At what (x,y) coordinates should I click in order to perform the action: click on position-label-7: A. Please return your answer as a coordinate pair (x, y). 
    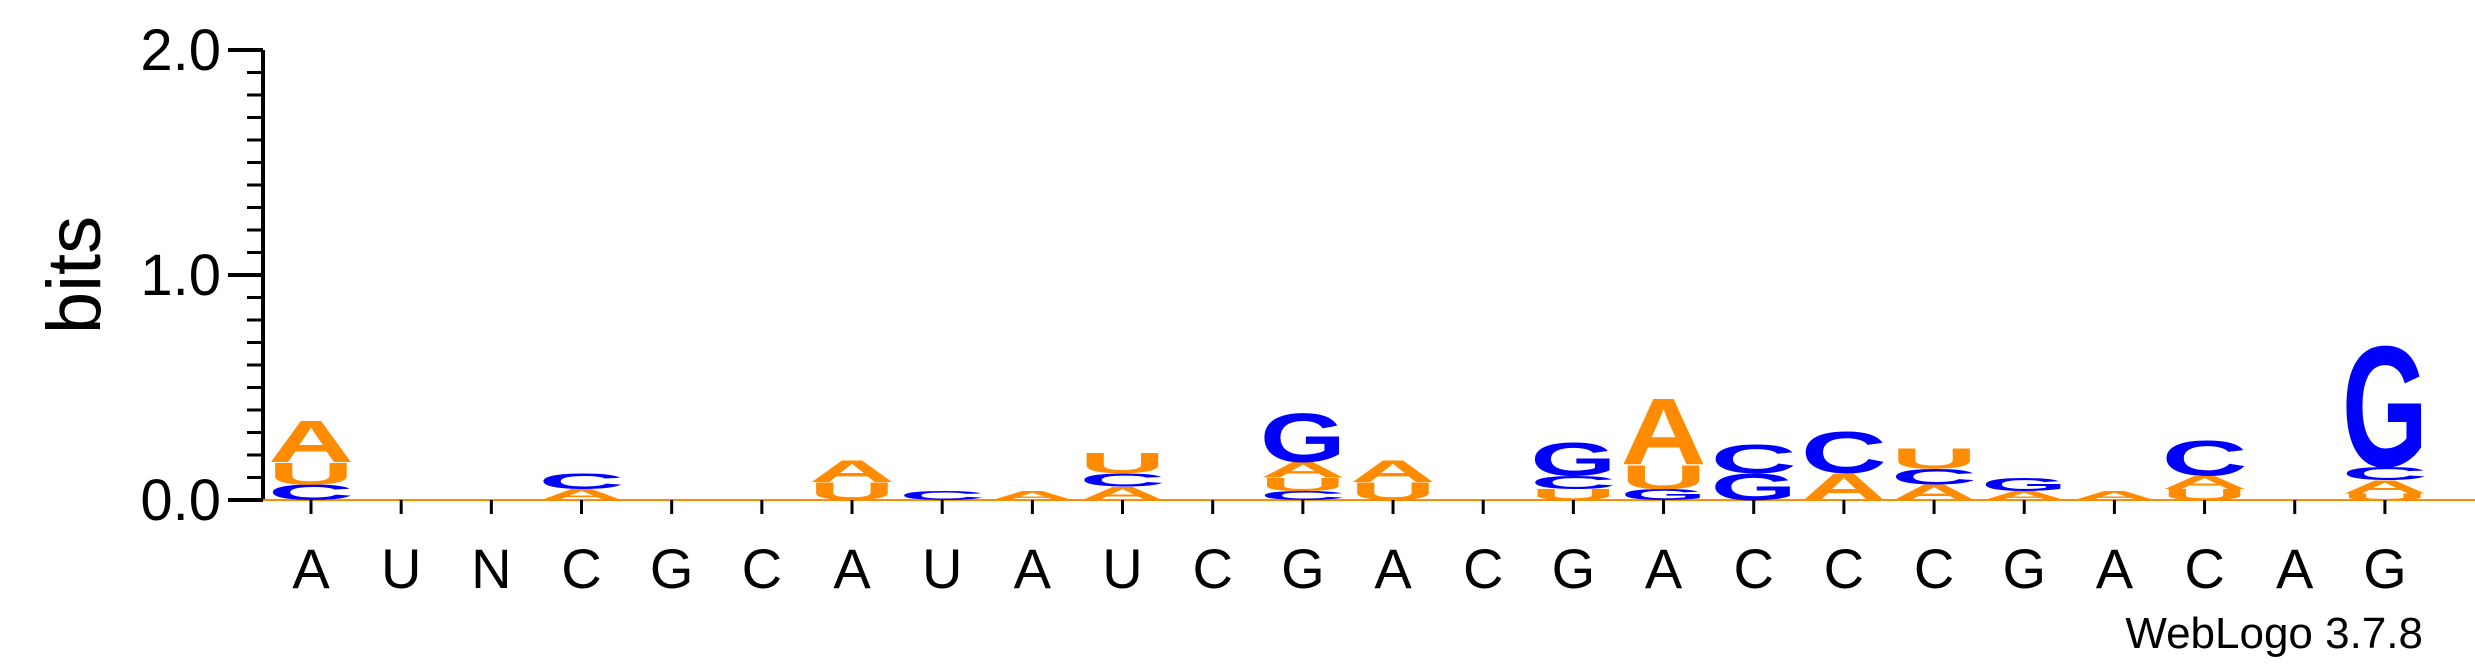
    Looking at the image, I should click on (852, 568).